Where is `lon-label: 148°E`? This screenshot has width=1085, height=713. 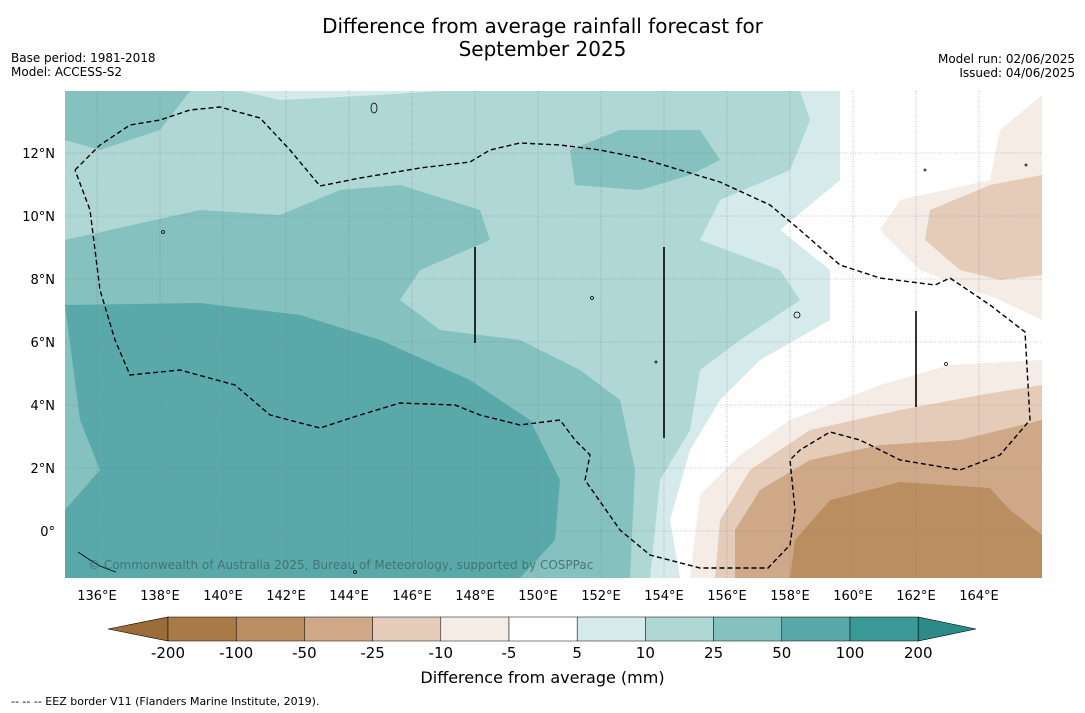 lon-label: 148°E is located at coordinates (475, 596).